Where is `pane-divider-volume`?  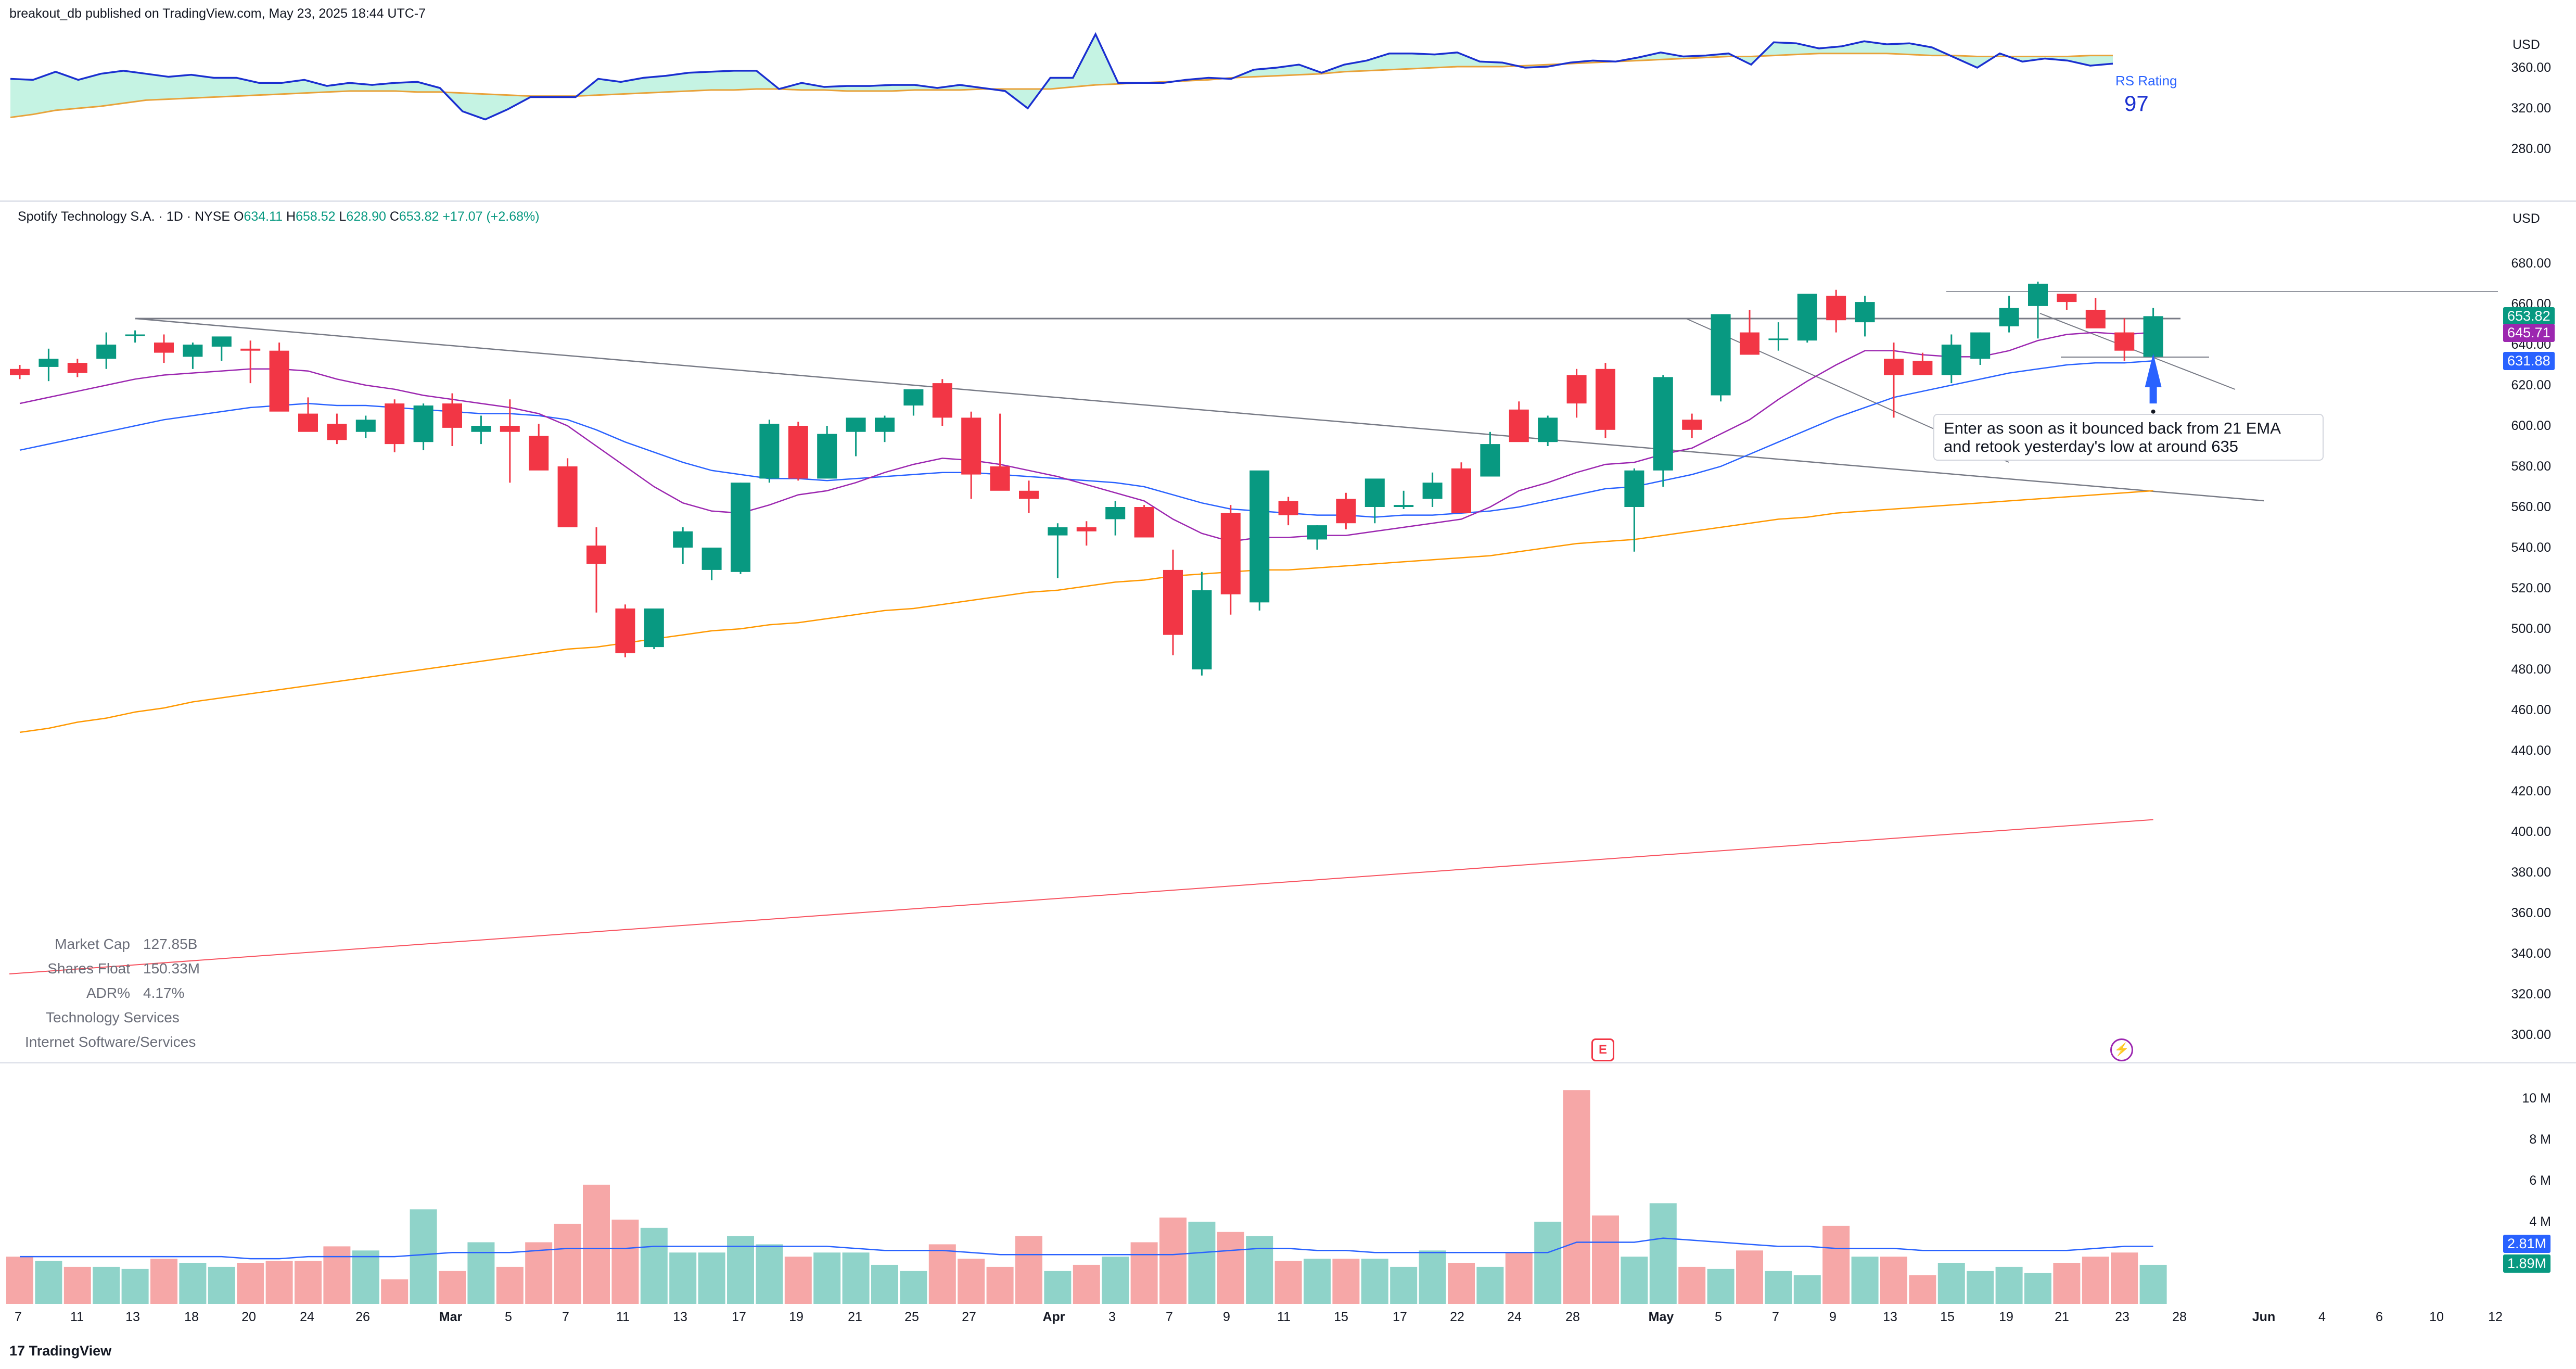 pane-divider-volume is located at coordinates (1288, 1062).